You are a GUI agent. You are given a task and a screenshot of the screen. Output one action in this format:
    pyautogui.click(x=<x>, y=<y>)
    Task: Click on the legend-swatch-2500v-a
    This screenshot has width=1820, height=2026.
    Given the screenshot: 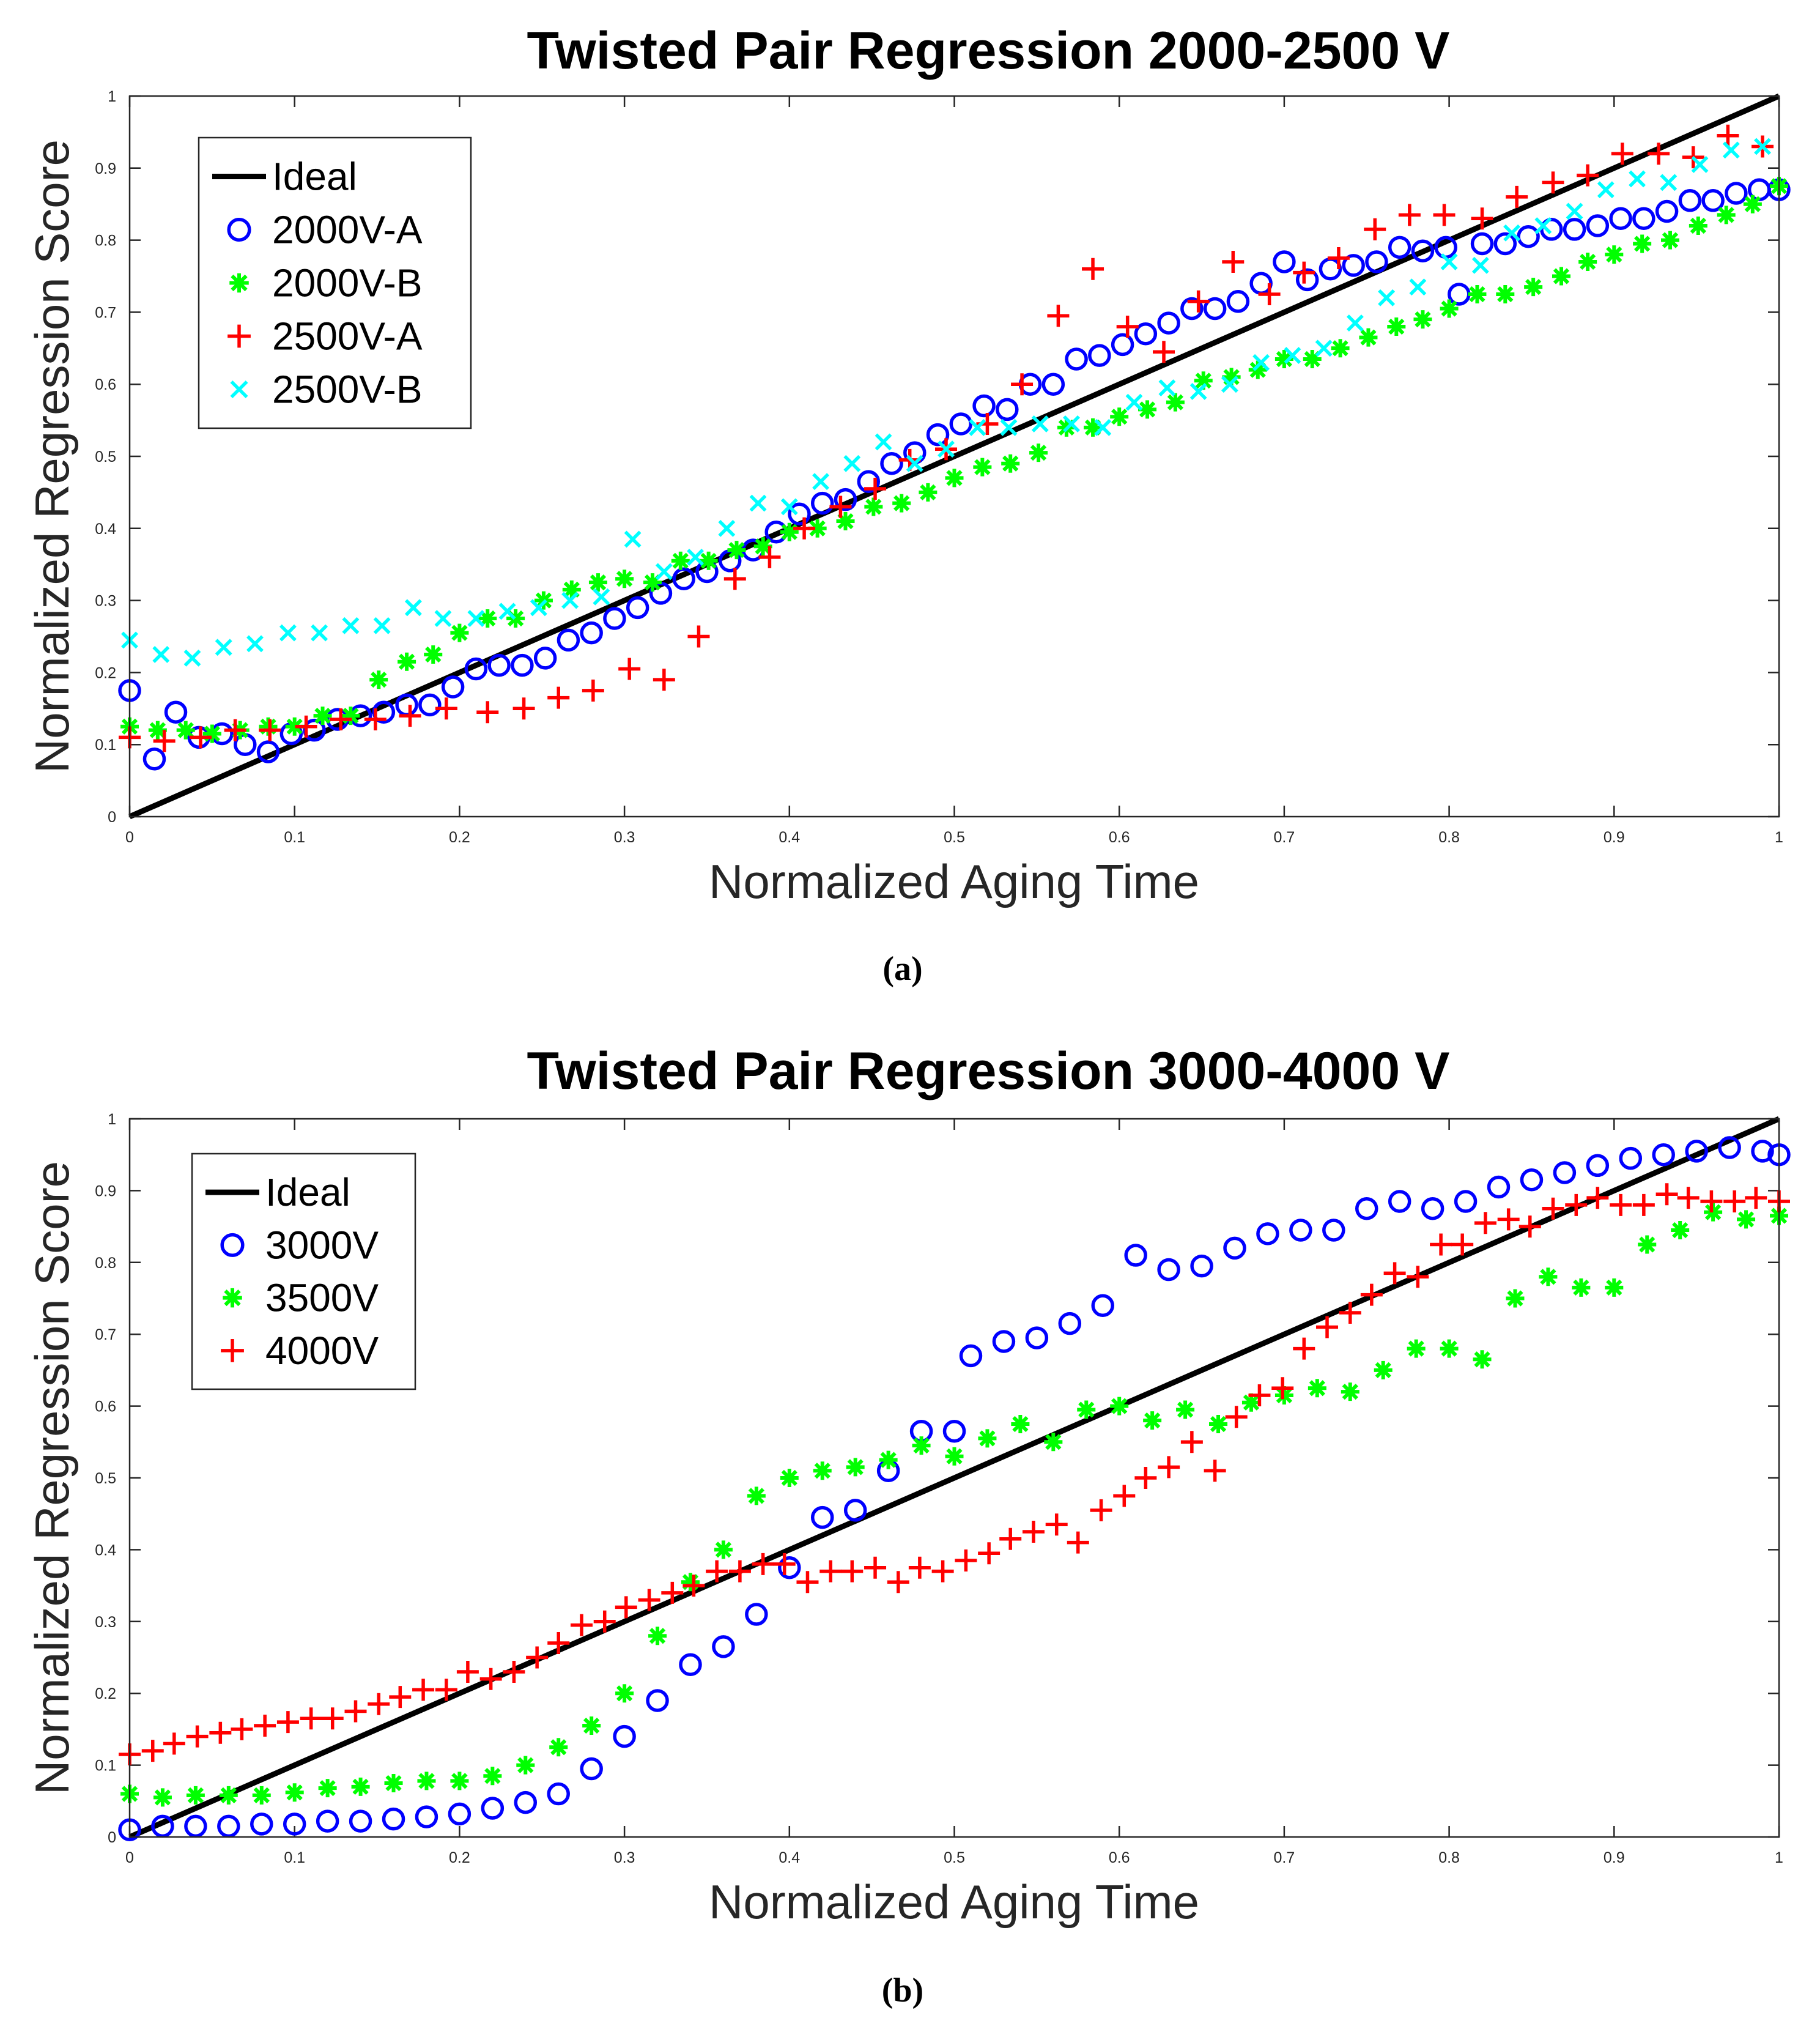 What is the action you would take?
    pyautogui.click(x=239, y=336)
    